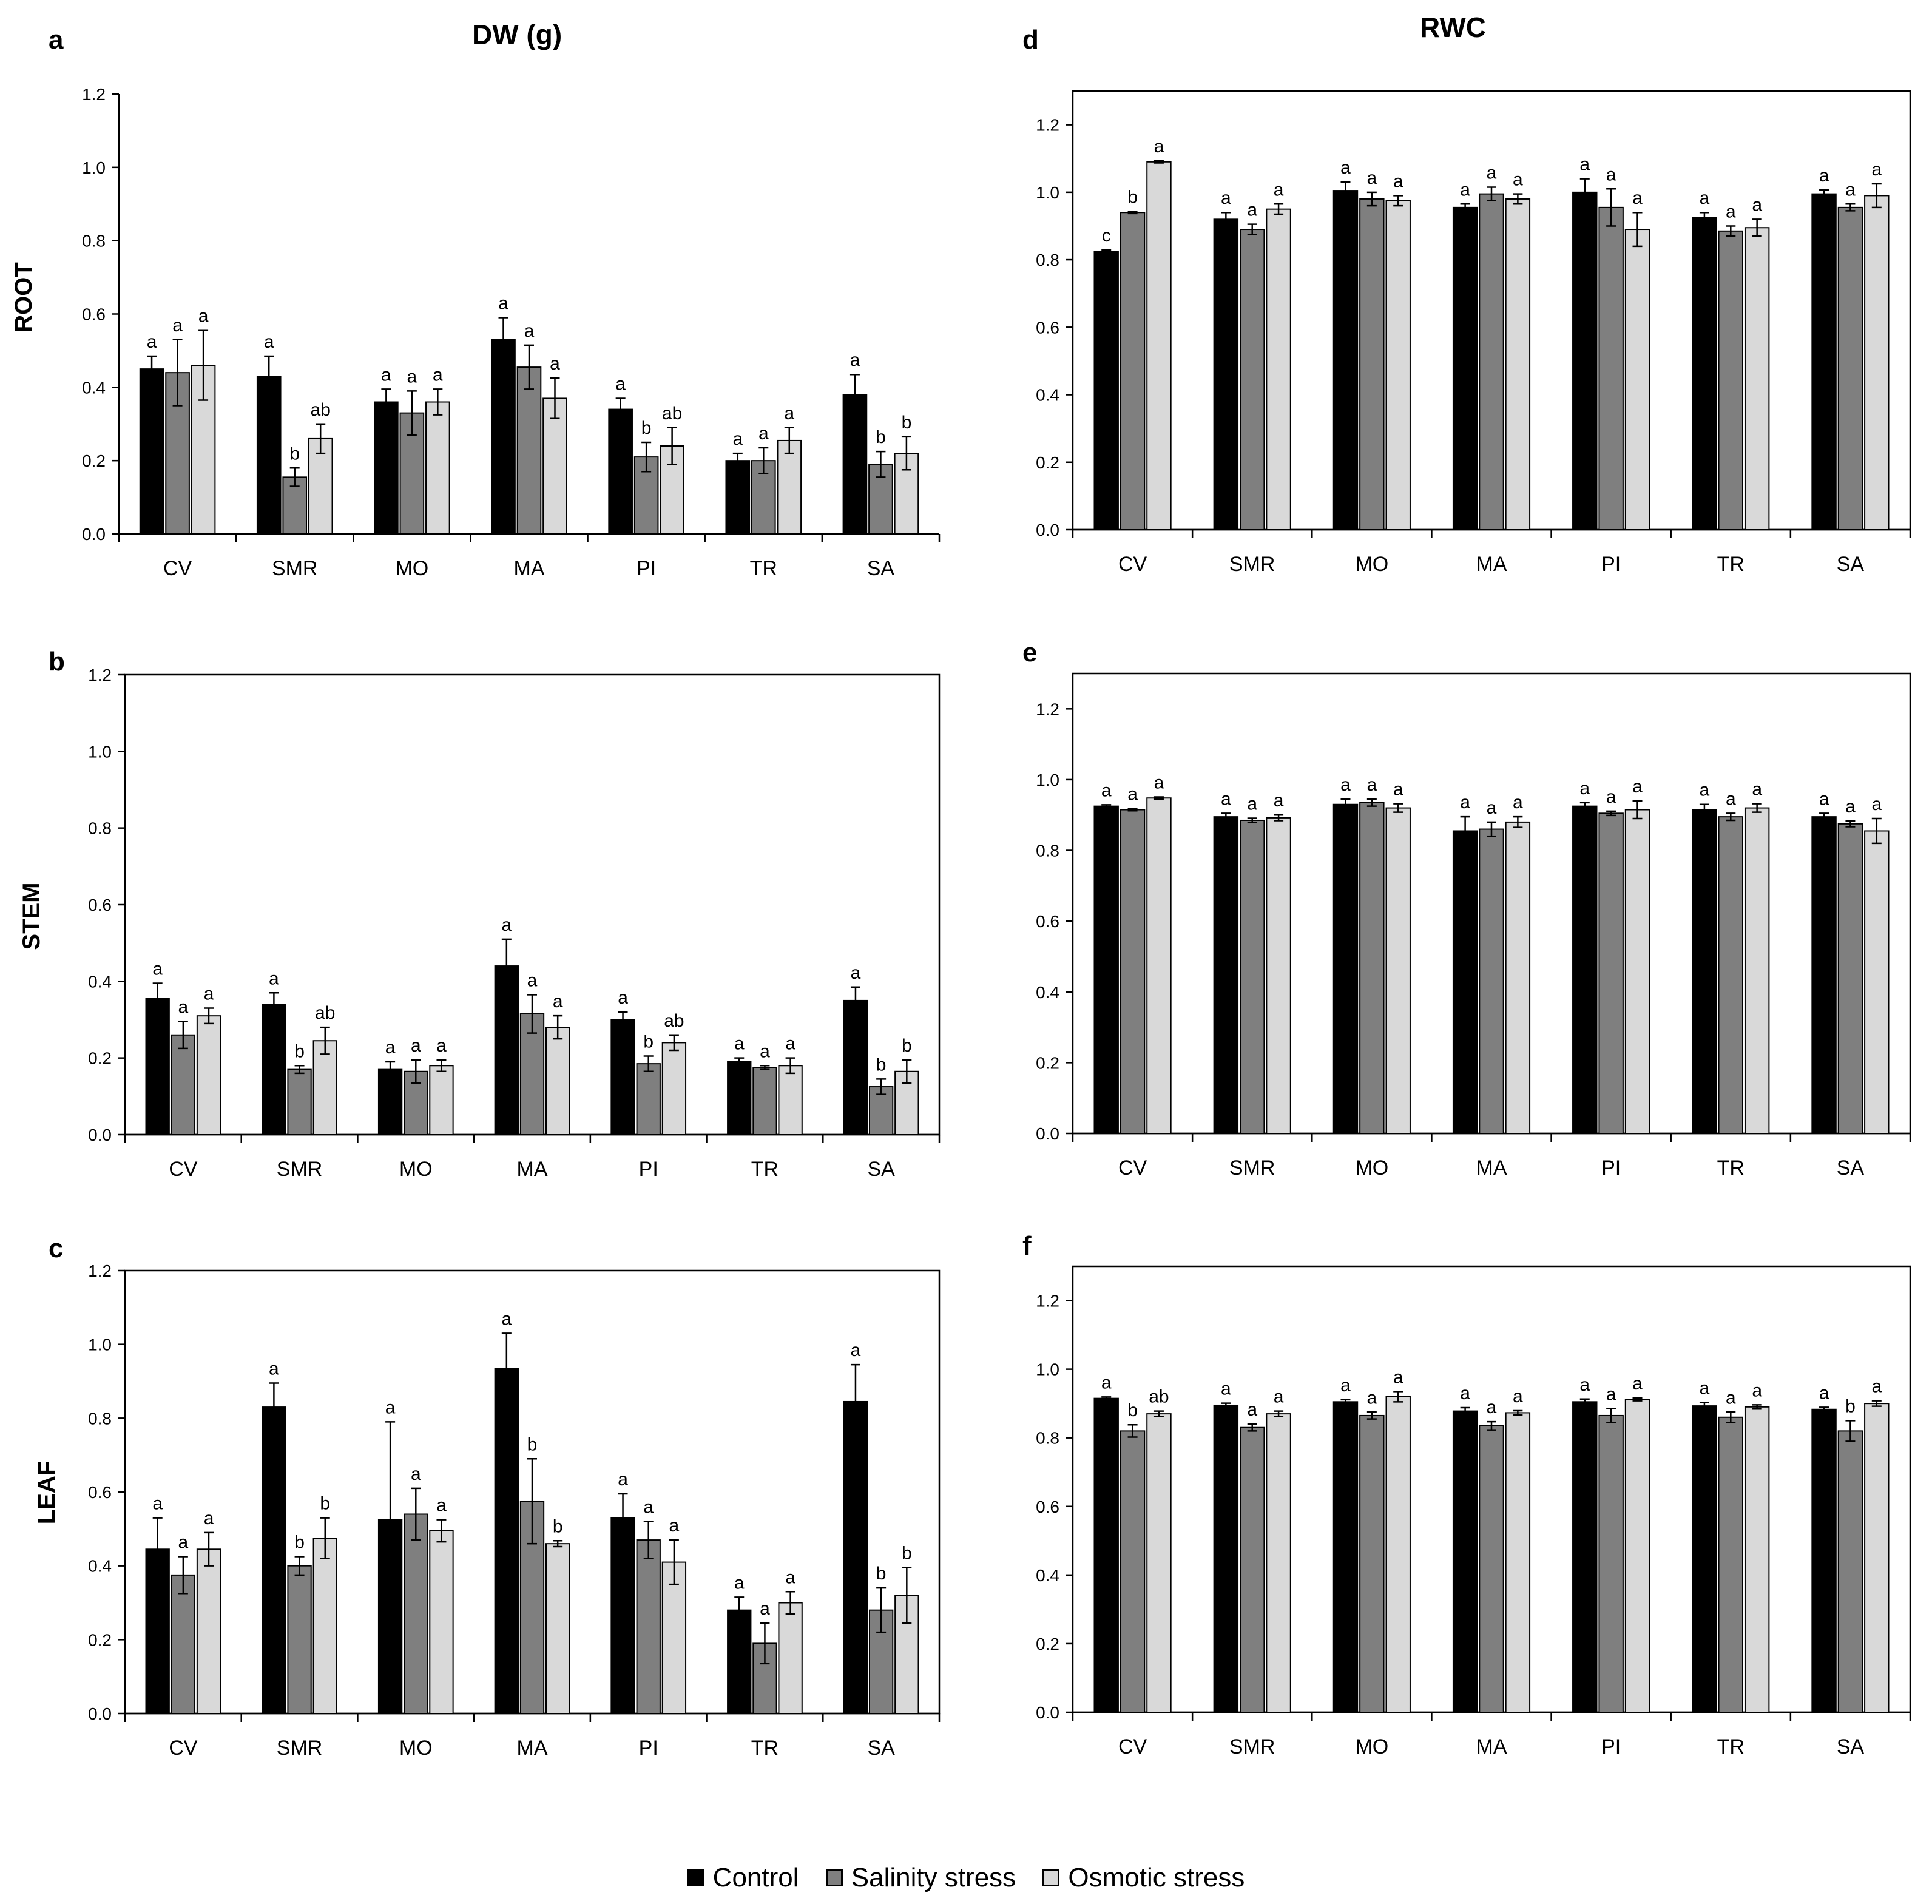 This screenshot has height=1904, width=1932. Describe the element at coordinates (648, 1169) in the screenshot. I see `panel-b-x-tick-label: PI` at that location.